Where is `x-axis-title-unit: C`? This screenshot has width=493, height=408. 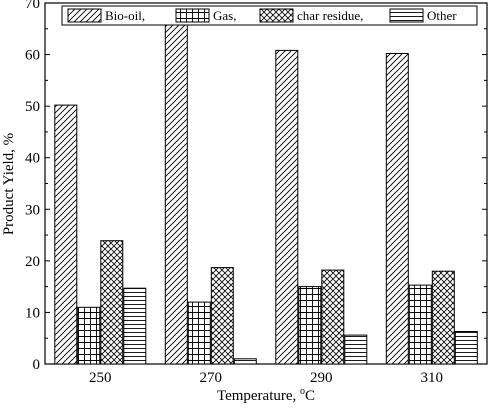 x-axis-title-unit: C is located at coordinates (310, 396).